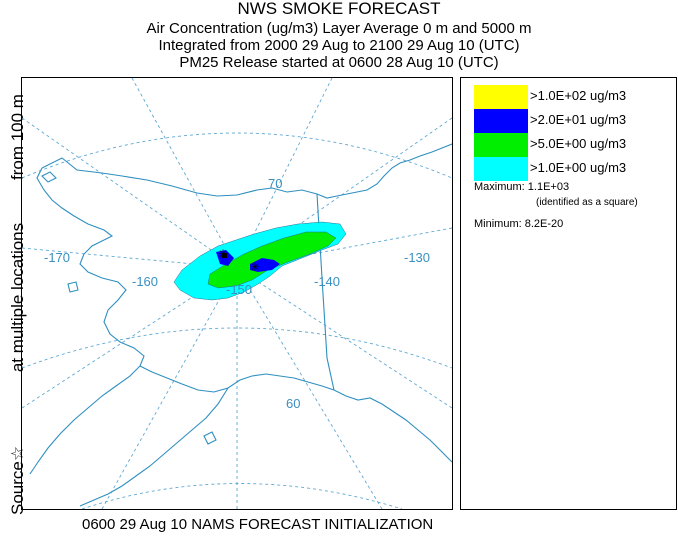 The image size is (678, 536). Describe the element at coordinates (255, 267) in the screenshot. I see `source-star-2: ✳` at that location.